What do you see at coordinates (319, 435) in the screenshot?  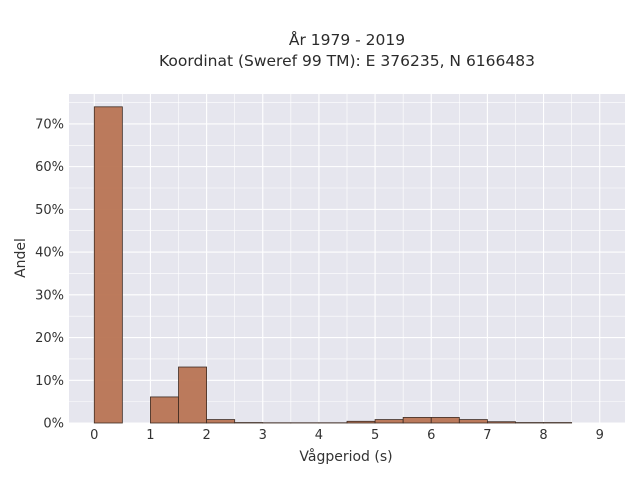 I see `x-tick-label: 4` at bounding box center [319, 435].